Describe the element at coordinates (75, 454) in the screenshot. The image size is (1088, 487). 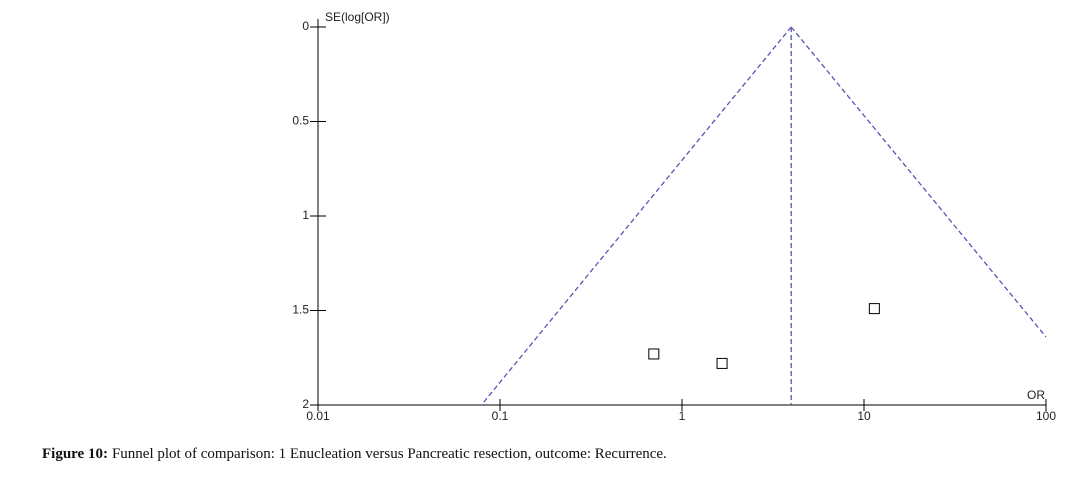
I see `caption-label: Figure 10:` at that location.